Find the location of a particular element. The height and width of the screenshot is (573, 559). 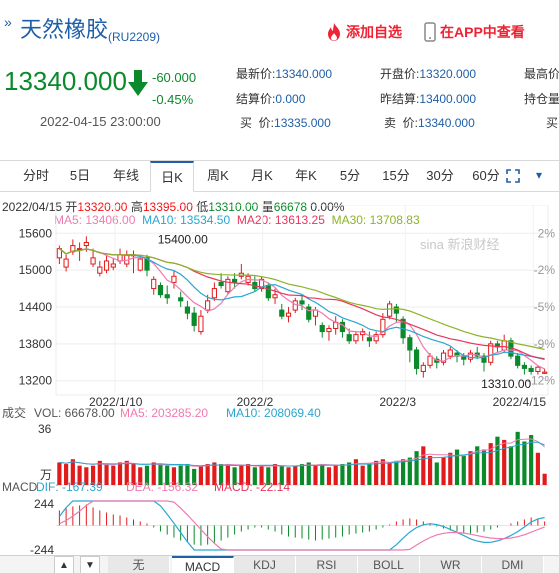

macd-histogram is located at coordinates (302, 525).